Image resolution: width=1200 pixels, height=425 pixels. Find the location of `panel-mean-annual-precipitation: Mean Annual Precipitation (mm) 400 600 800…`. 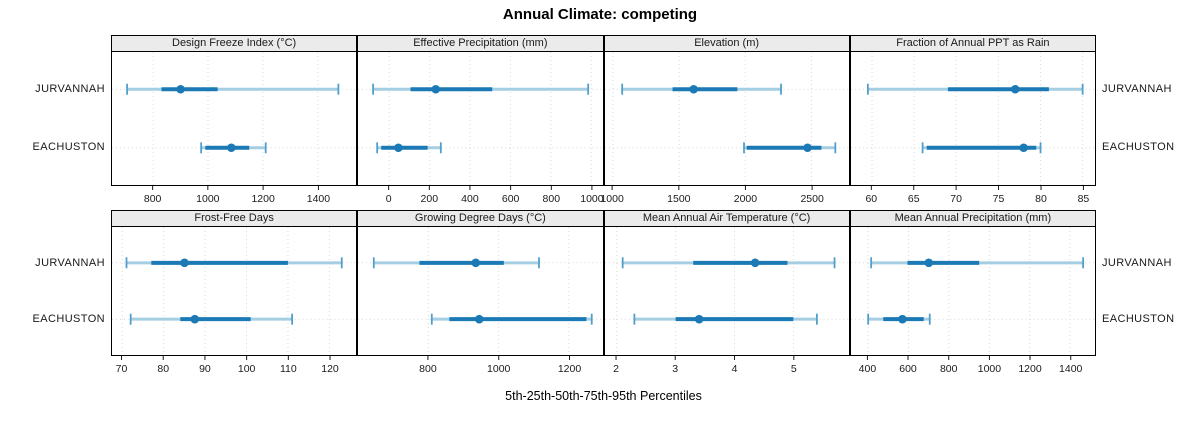

panel-mean-annual-precipitation: Mean Annual Precipitation (mm) 400 600 800… is located at coordinates (972, 293).